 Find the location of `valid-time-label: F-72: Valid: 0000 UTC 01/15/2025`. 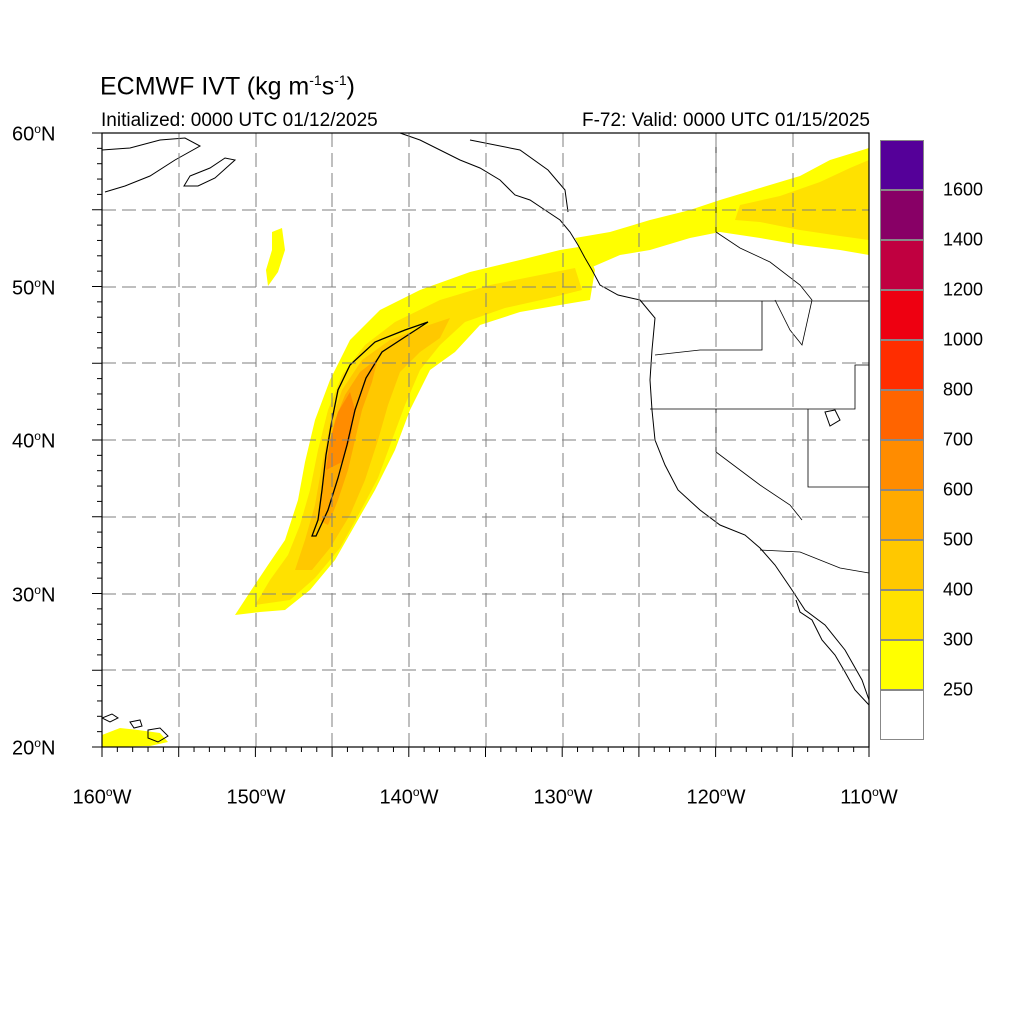

valid-time-label: F-72: Valid: 0000 UTC 01/15/2025 is located at coordinates (726, 120).